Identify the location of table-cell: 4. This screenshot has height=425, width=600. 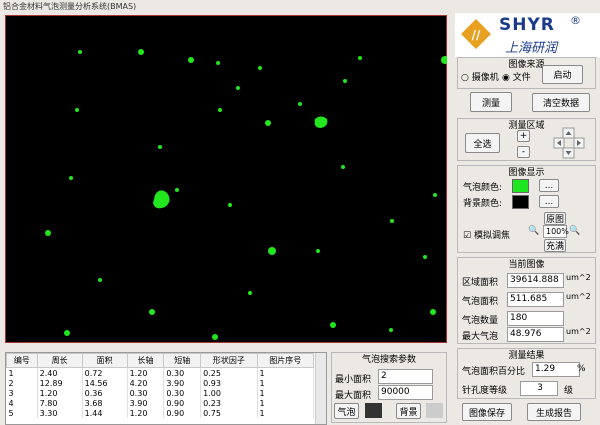
(22, 403).